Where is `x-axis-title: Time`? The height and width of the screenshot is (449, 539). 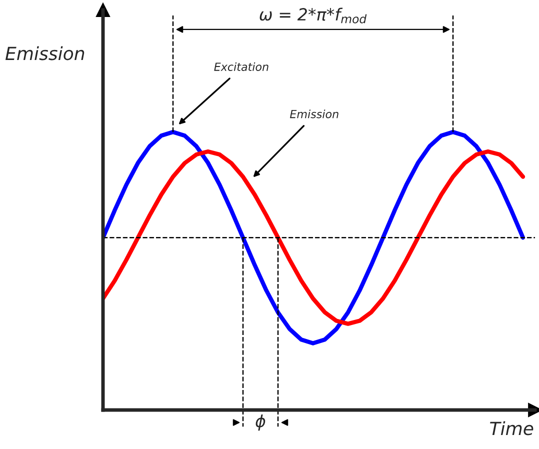
x-axis-title: Time is located at coordinates (512, 428).